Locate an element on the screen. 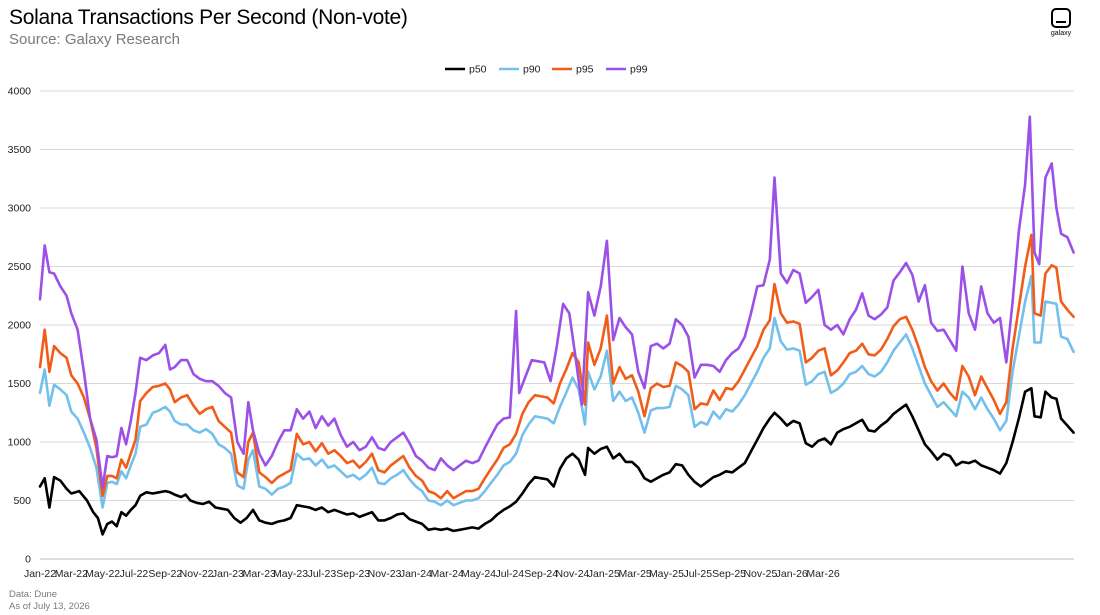 This screenshot has width=1100, height=615. footer-notes: Data: Dune As of July 13, 2026 is located at coordinates (49, 601).